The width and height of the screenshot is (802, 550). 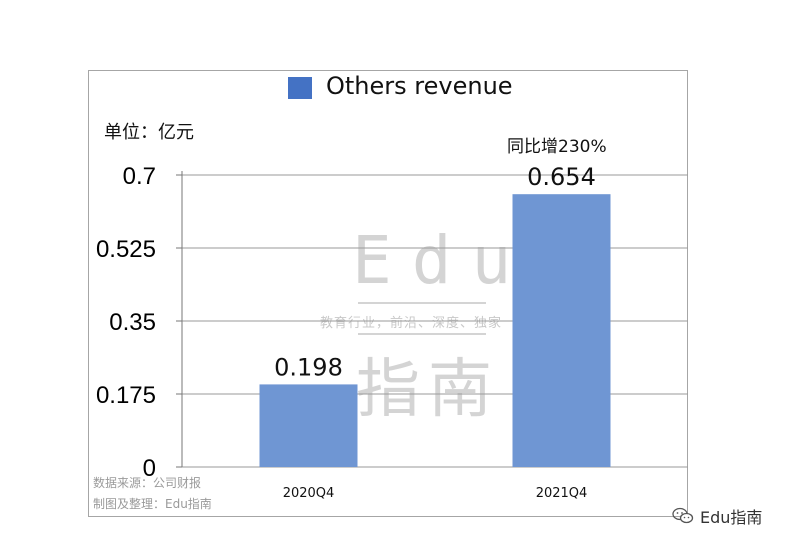 What do you see at coordinates (411, 323) in the screenshot?
I see `watermark-tagline: 教育行业，前沿、深度、独家` at bounding box center [411, 323].